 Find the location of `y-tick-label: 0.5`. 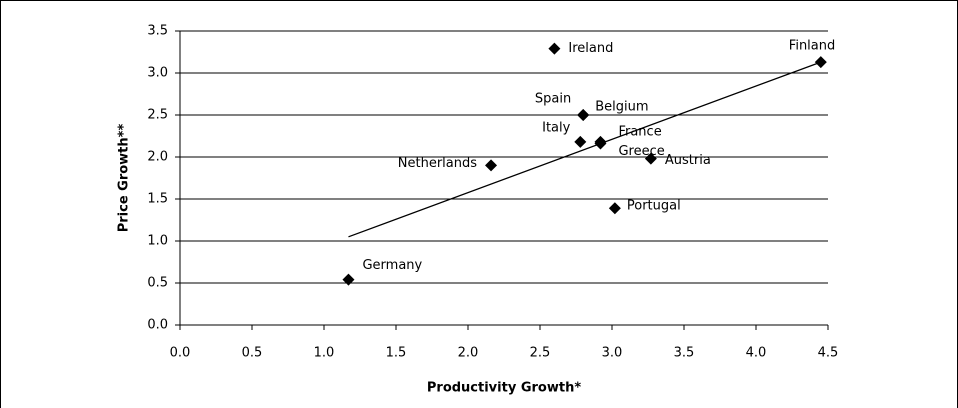

y-tick-label: 0.5 is located at coordinates (157, 283).